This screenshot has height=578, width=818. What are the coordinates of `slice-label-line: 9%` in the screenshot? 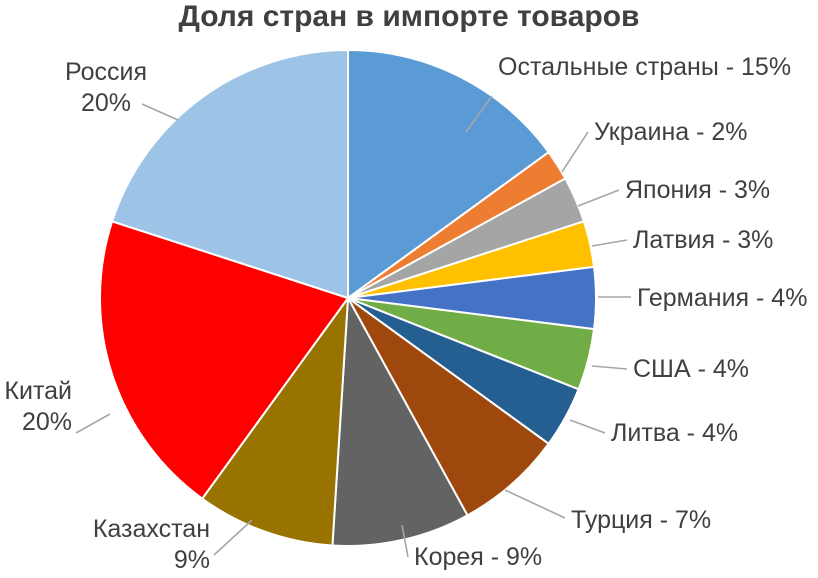 It's located at (192, 560).